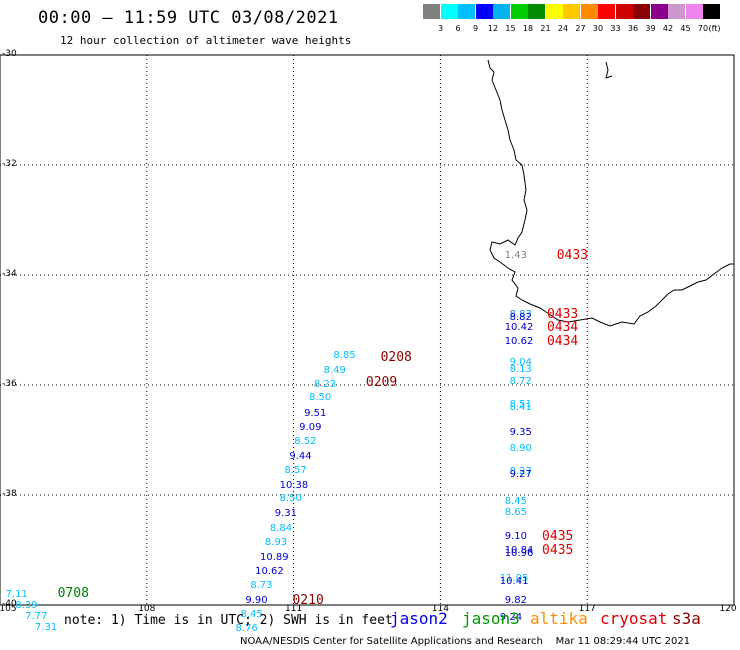  Describe the element at coordinates (515, 600) in the screenshot. I see `wave-height-label: 9.82` at that location.